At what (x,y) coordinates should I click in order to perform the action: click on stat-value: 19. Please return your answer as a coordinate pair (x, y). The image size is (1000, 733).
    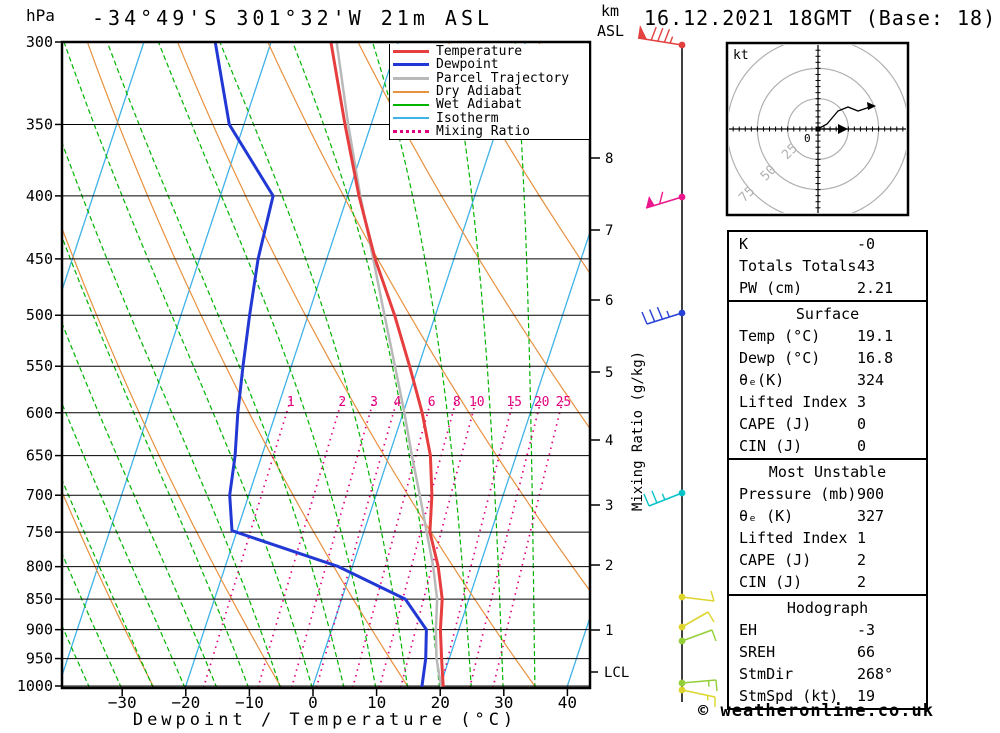
    Looking at the image, I should click on (866, 696).